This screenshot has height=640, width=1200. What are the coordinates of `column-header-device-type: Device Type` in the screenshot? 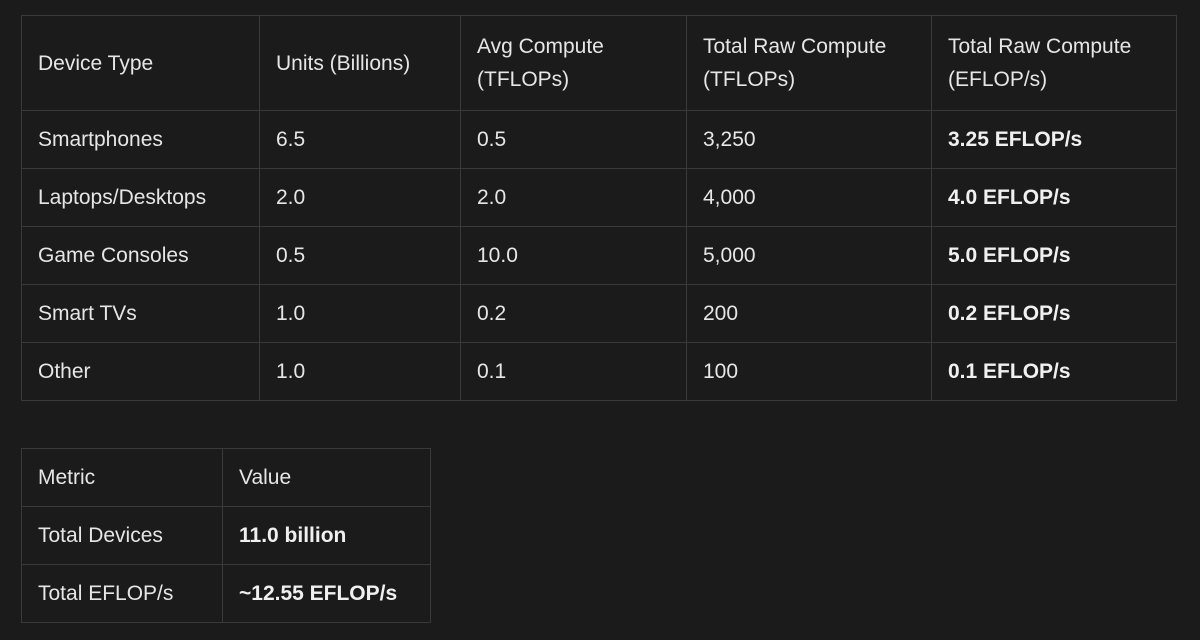 It's located at (140, 63).